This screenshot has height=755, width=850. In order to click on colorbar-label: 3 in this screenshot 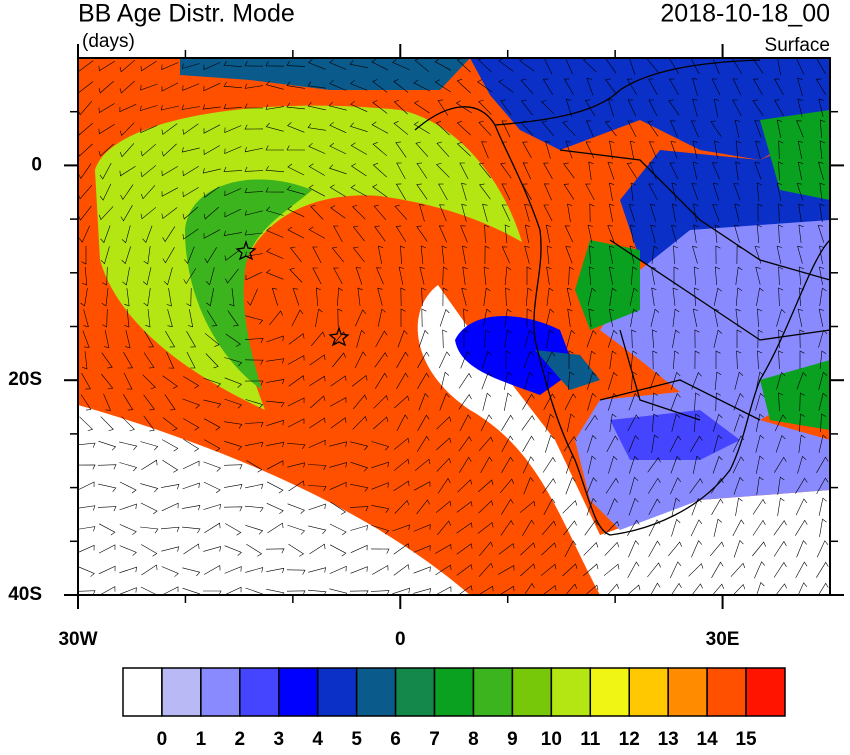, I will do `click(278, 739)`.